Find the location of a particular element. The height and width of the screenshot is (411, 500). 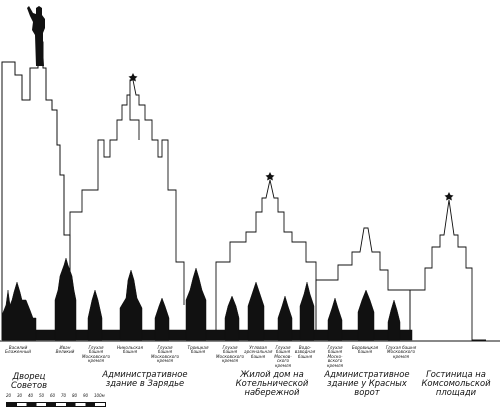

label-ivan: Иван Великий is located at coordinates (65, 350).